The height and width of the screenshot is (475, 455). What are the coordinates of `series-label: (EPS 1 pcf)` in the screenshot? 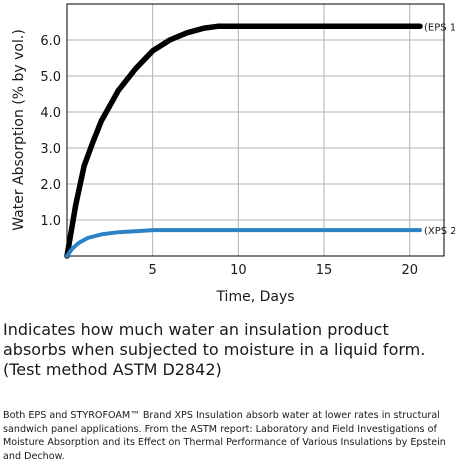 It's located at (439, 27).